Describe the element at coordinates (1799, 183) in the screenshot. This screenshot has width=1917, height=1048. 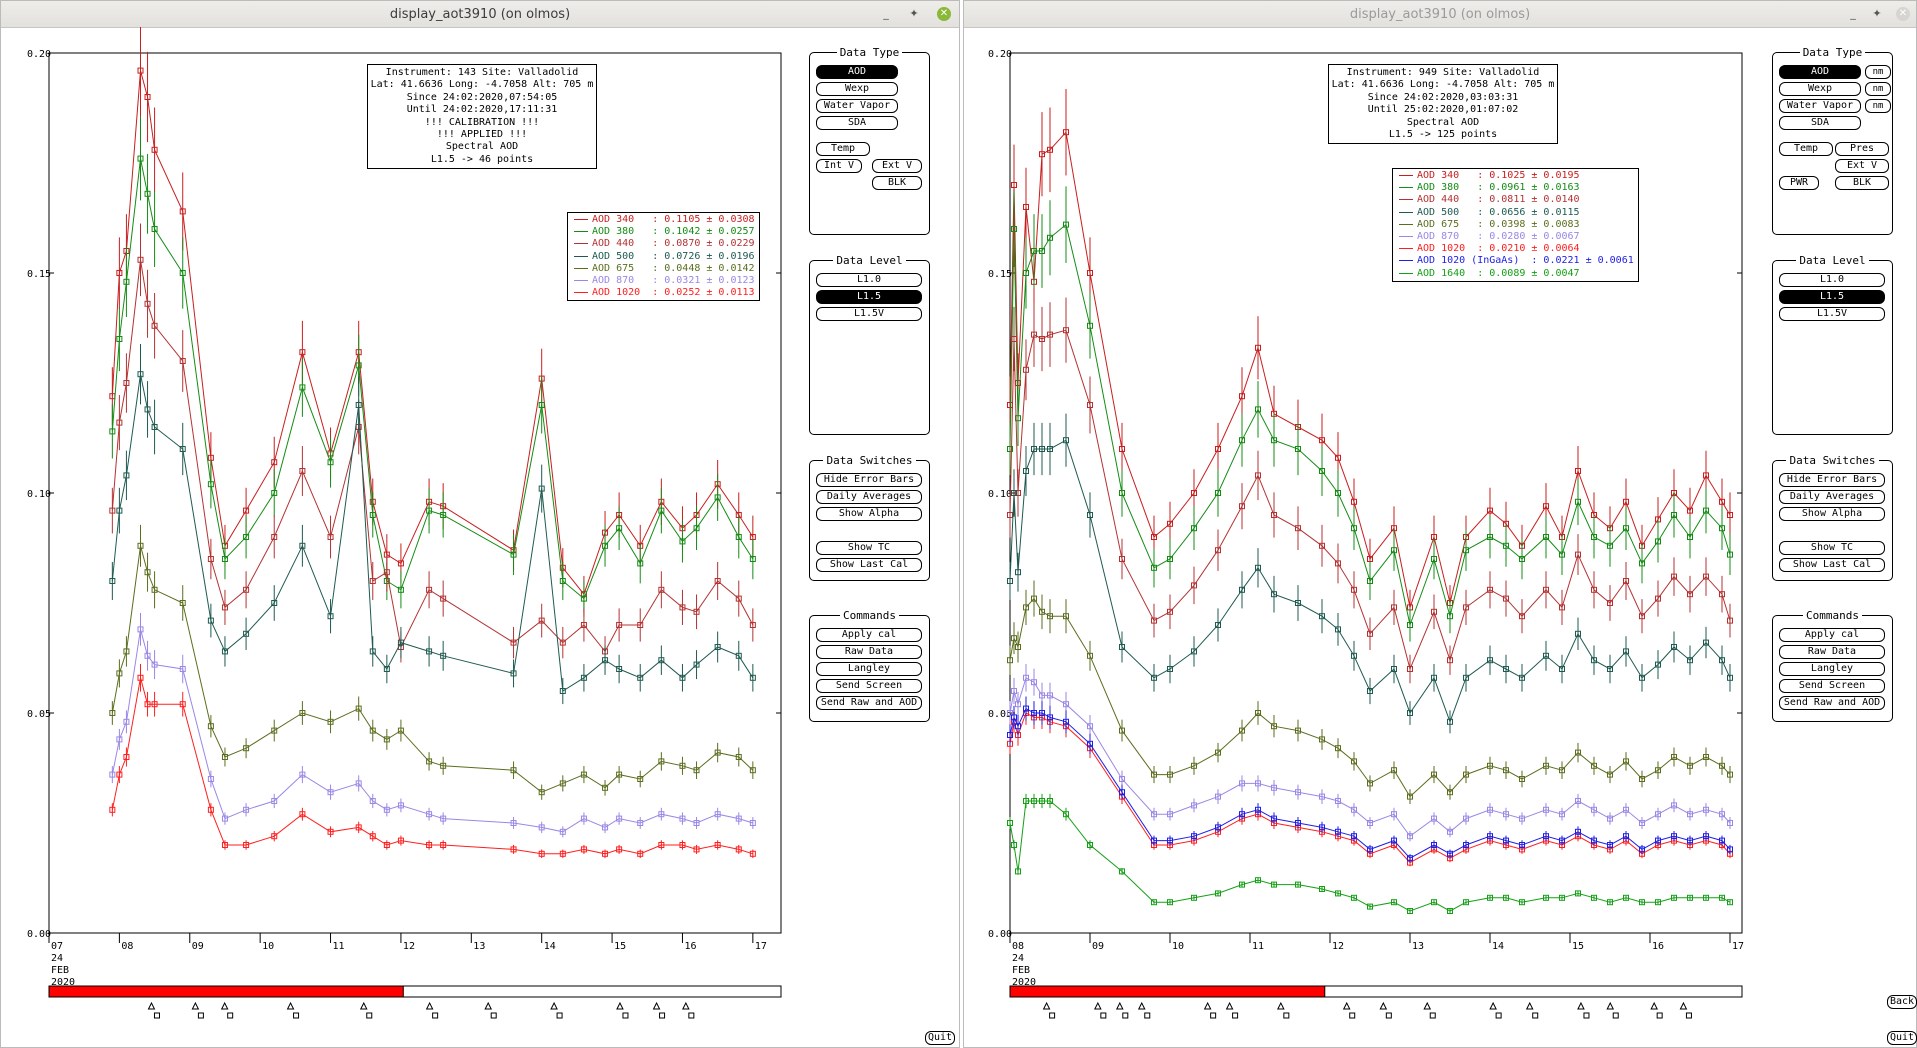
I see `pwr-button: PWR` at that location.